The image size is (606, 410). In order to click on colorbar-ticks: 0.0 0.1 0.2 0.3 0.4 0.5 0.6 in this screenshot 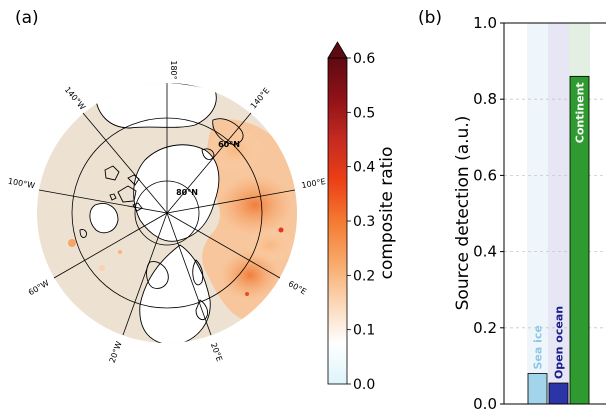, I will do `click(361, 222)`.